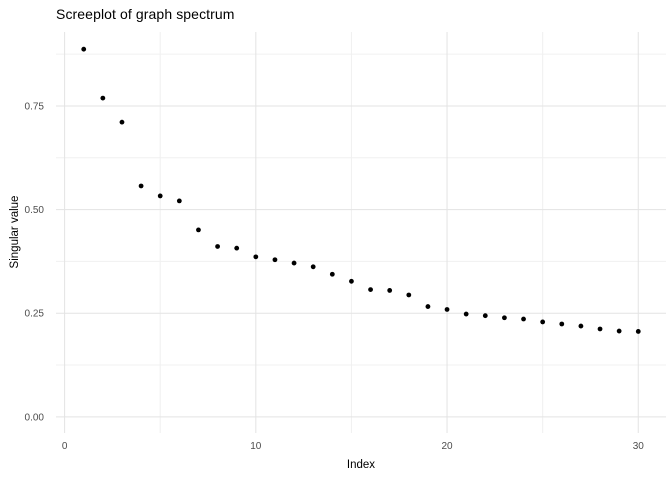  Describe the element at coordinates (35, 417) in the screenshot. I see `y-tick-label: 0.00` at that location.